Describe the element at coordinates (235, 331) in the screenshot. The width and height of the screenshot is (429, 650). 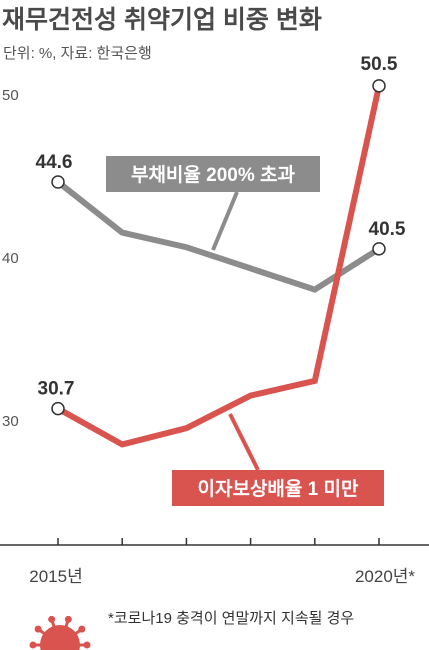
I see `callout-connectors` at that location.